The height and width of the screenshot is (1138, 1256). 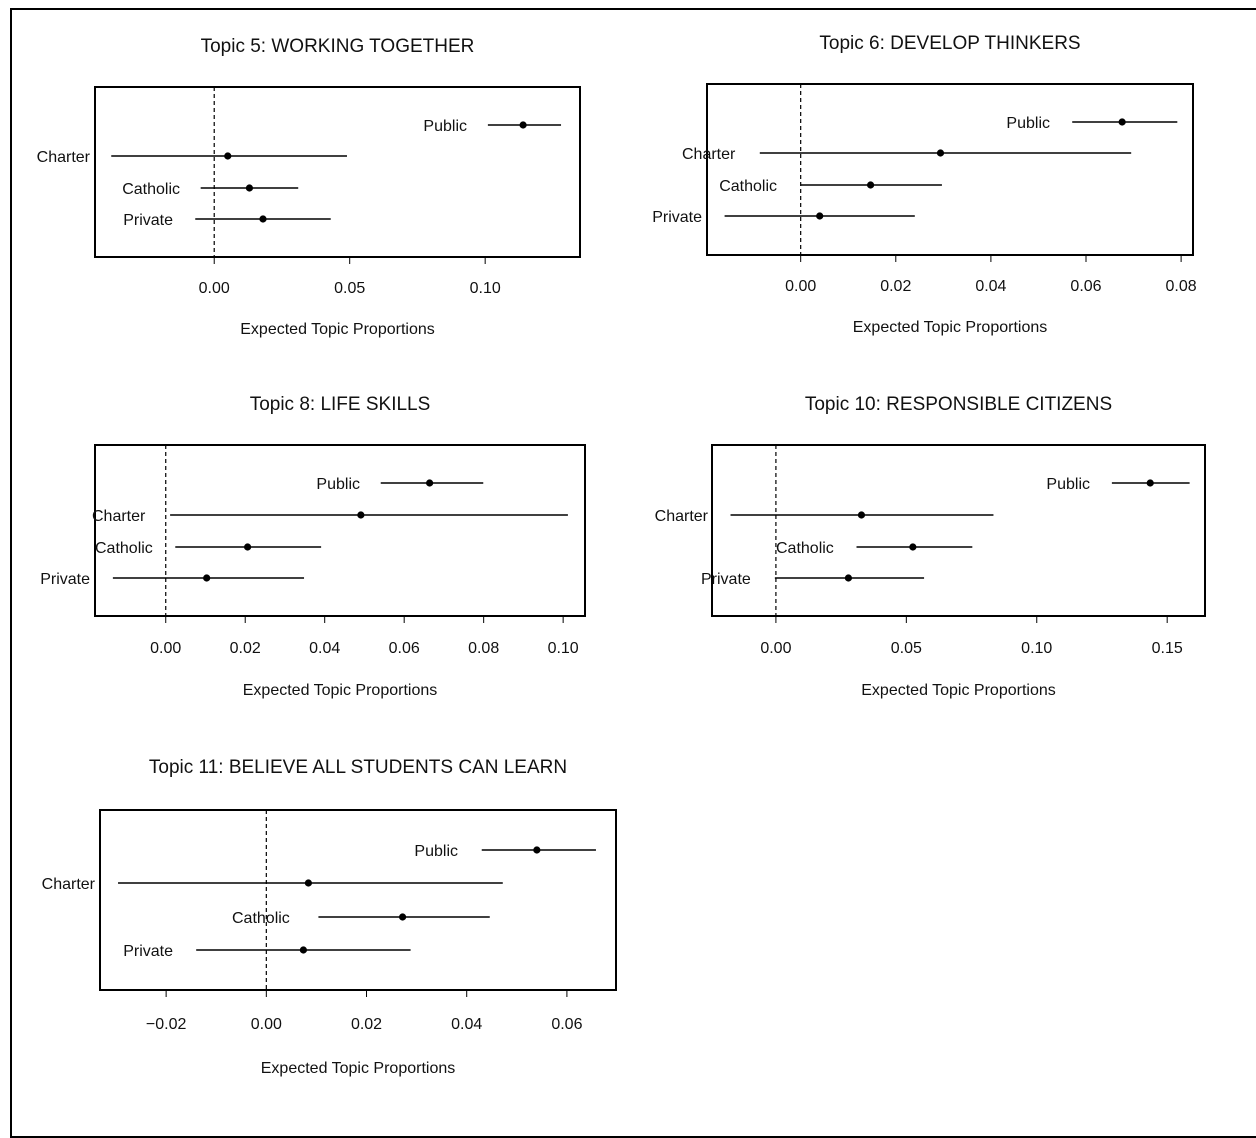 I want to click on panel-title: Topic 8: LIFE SKILLS, so click(x=340, y=404).